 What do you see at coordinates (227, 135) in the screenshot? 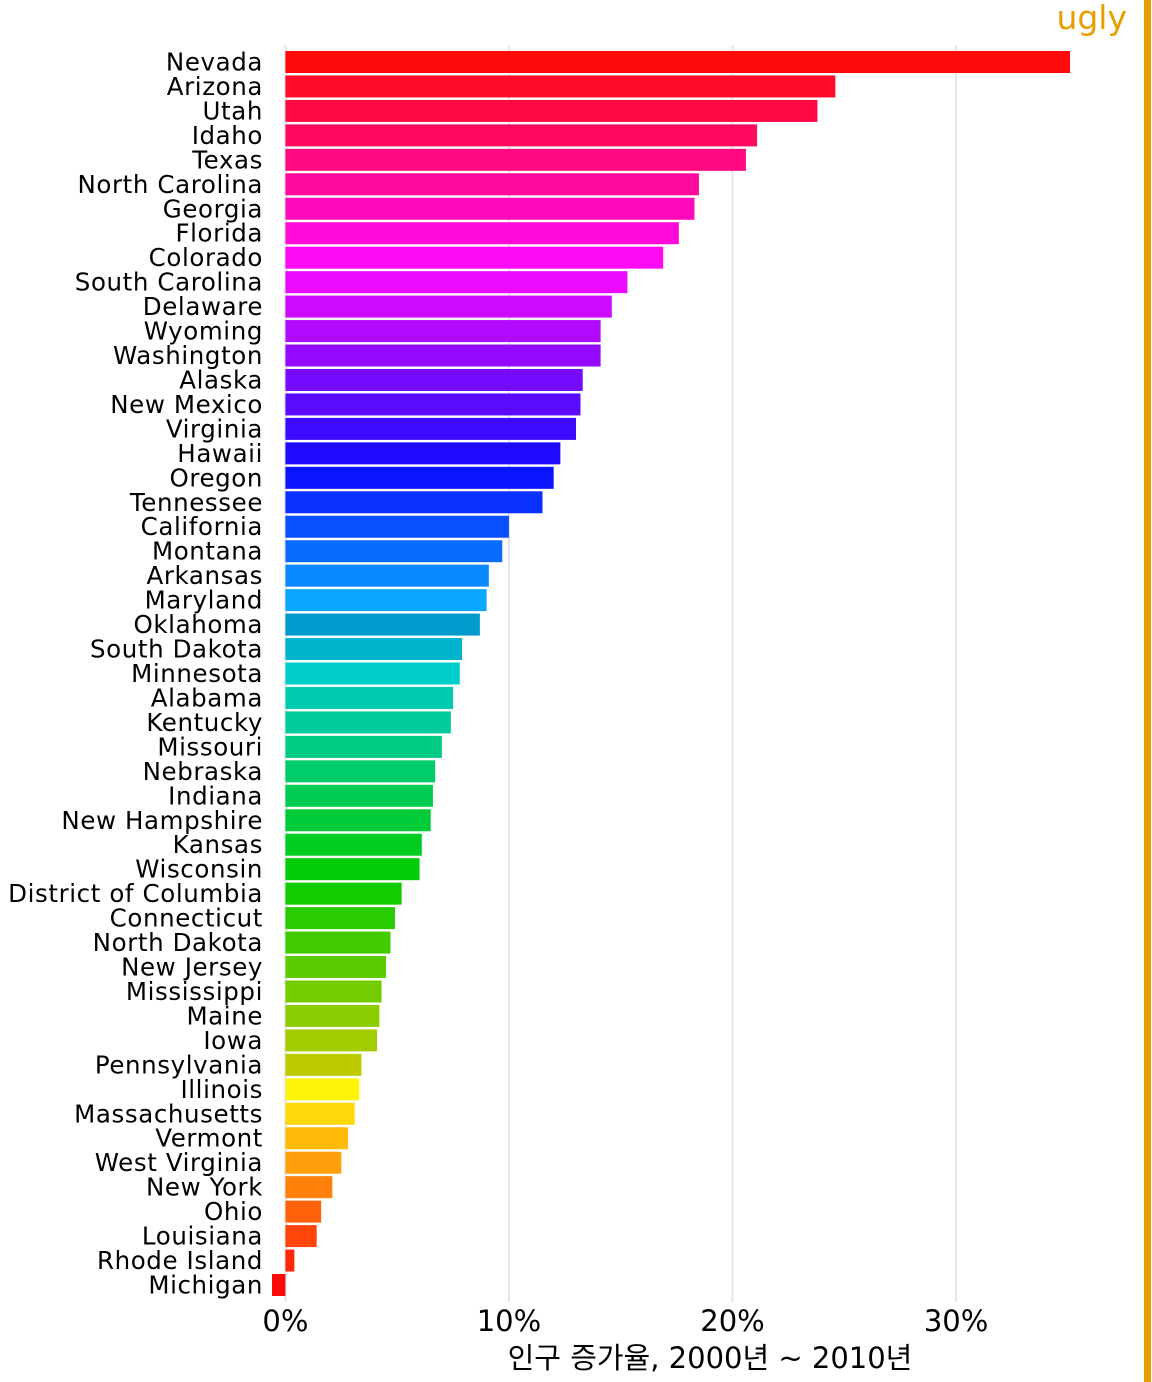
I see `category-label: Idaho` at bounding box center [227, 135].